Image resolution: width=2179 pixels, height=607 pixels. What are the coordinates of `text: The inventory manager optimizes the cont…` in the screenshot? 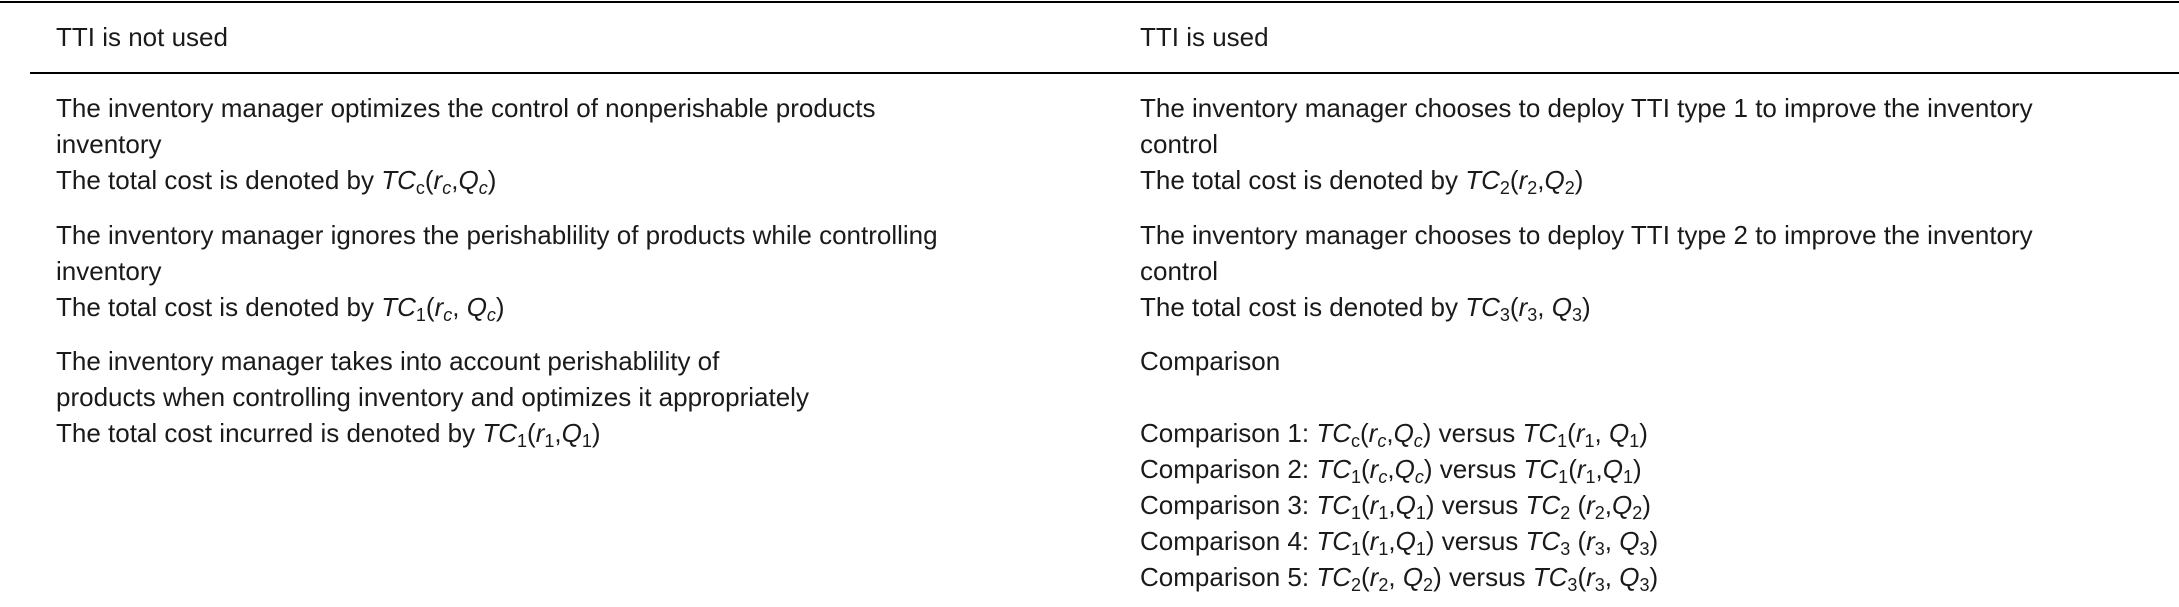 It's located at (466, 108).